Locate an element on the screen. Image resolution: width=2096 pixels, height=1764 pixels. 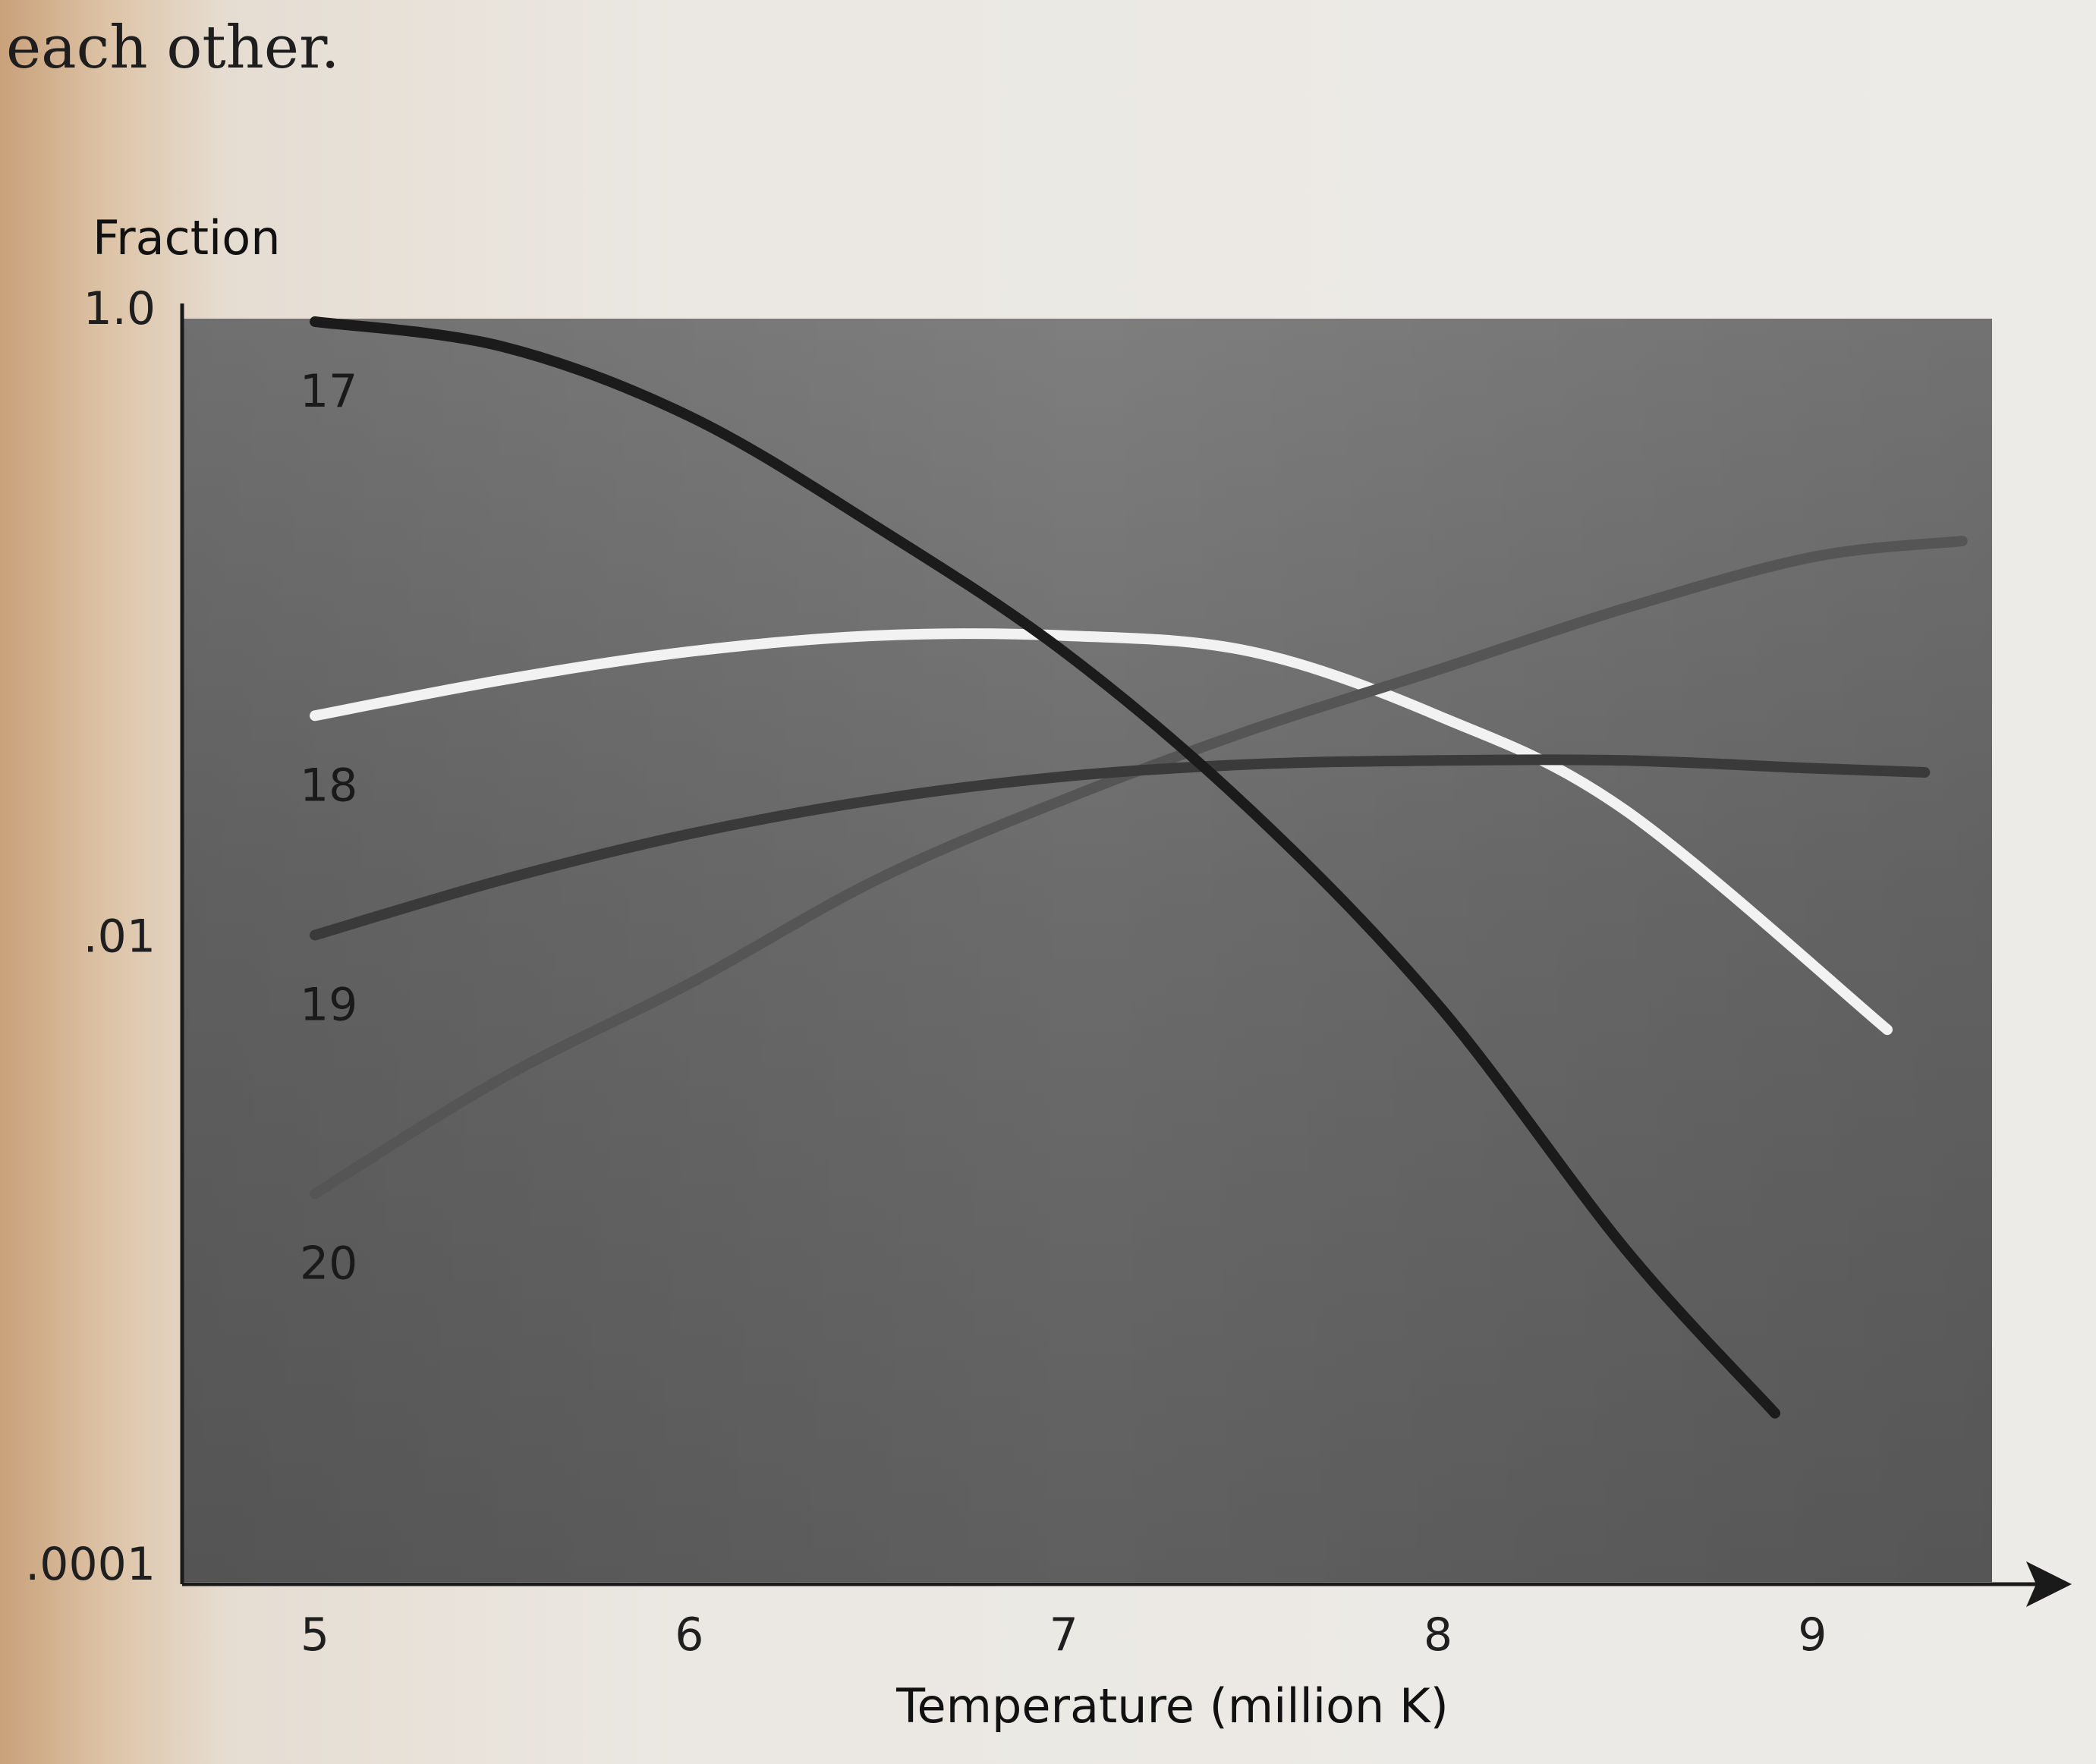
page-text: each other. is located at coordinates (173, 48).